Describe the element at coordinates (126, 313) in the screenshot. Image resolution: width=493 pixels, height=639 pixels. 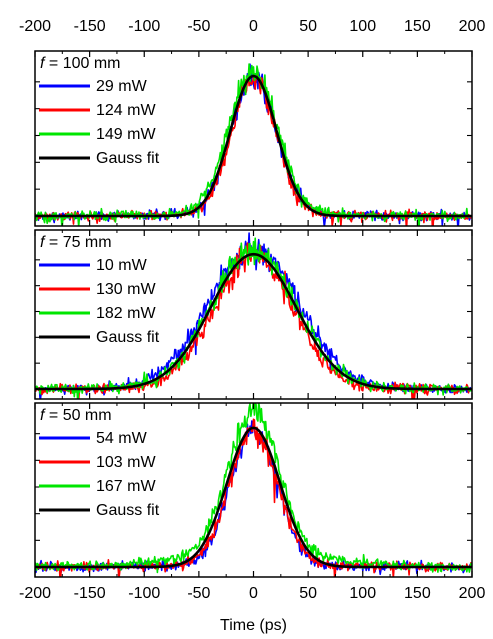
I see `legend-label-3: 182 mW` at that location.